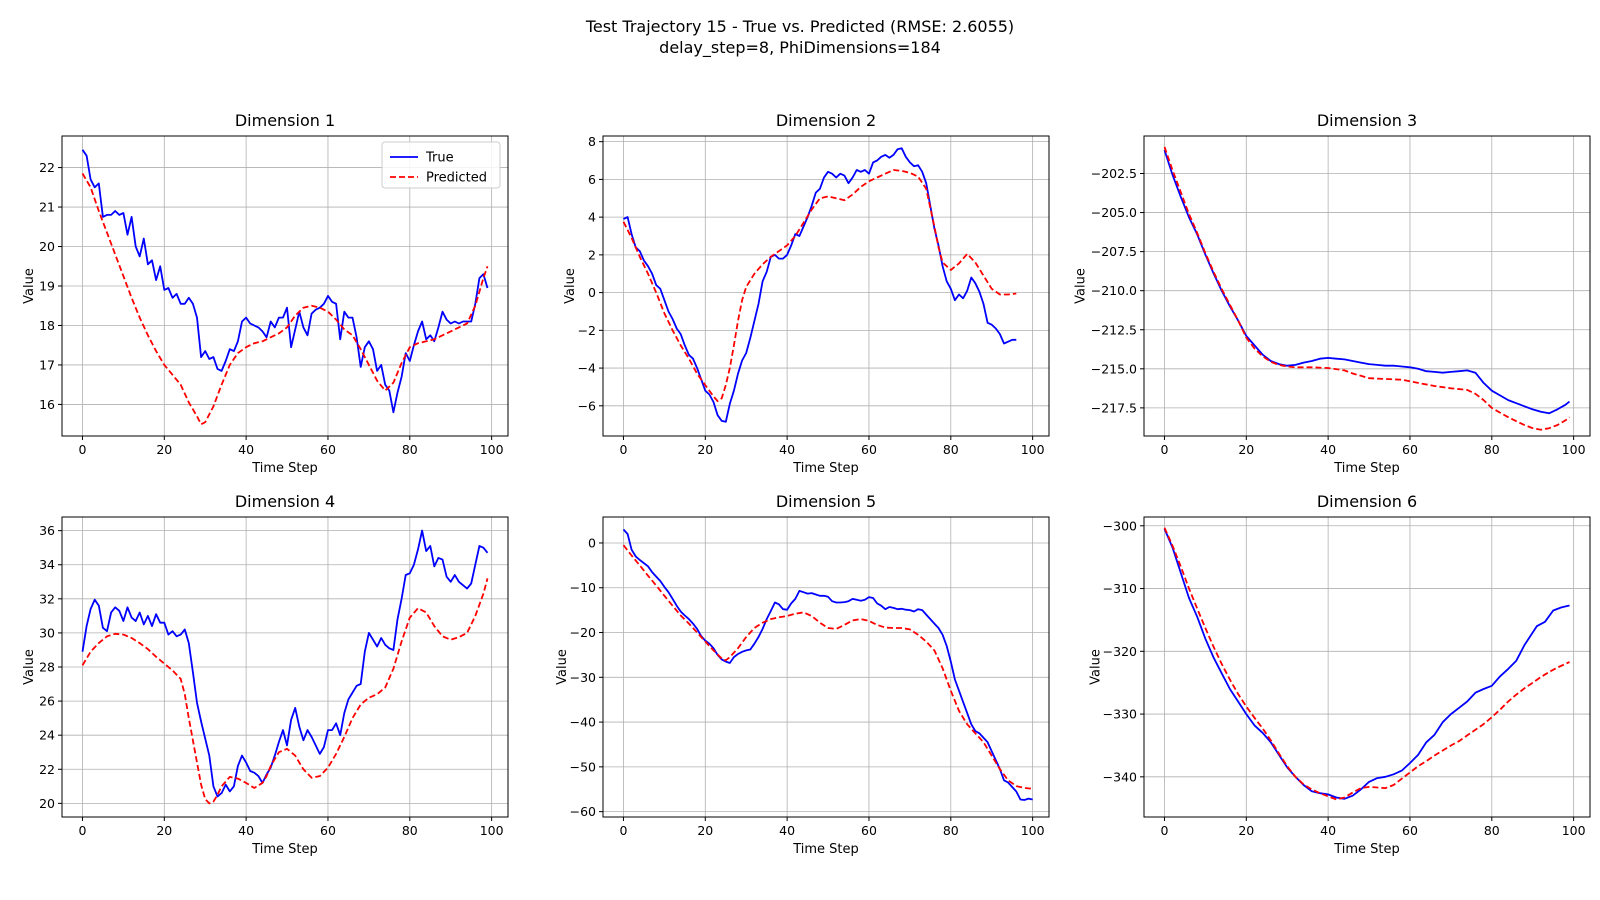 The image size is (1600, 900). Describe the element at coordinates (47, 632) in the screenshot. I see `y-tick-label: 30` at that location.